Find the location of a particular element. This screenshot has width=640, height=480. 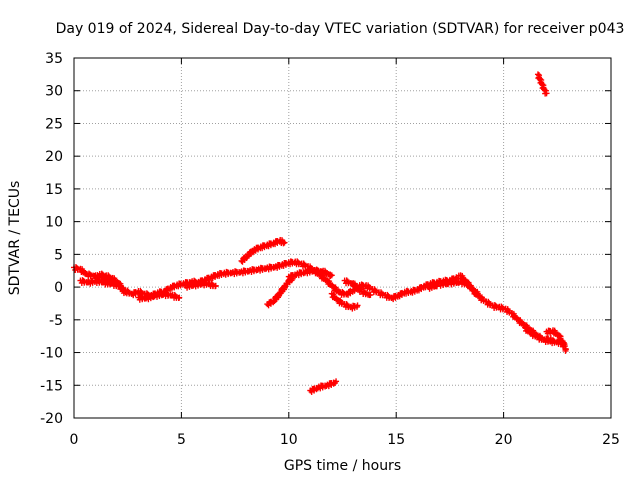

y-tick-label: 15 is located at coordinates (54, 190).